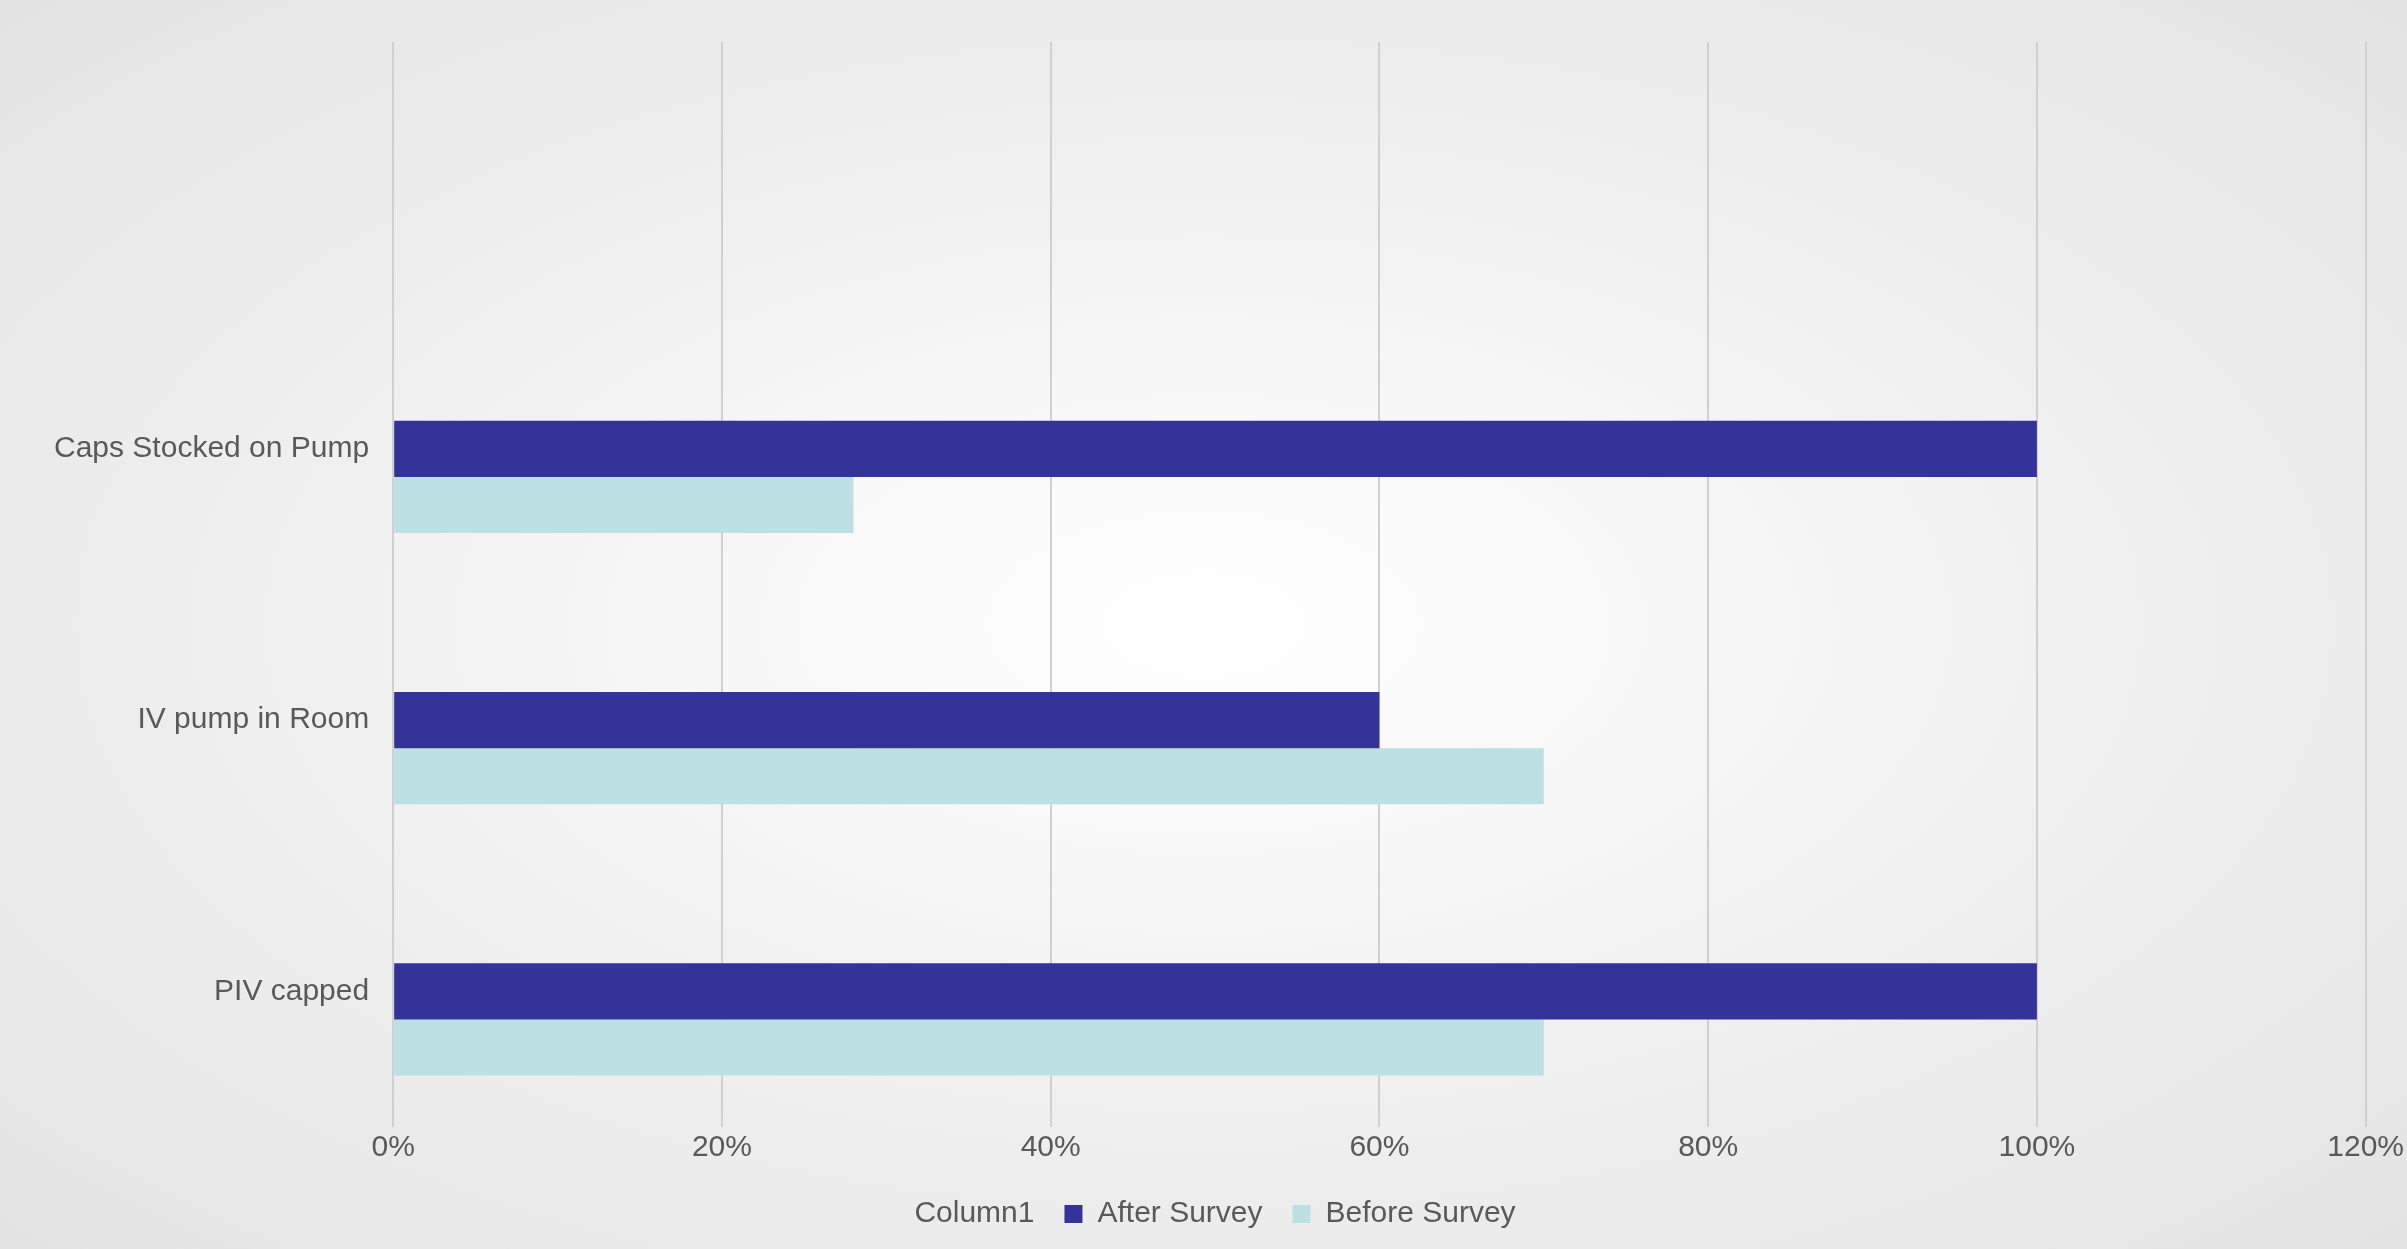 The width and height of the screenshot is (2407, 1249). I want to click on y-tick-label: PIV capped, so click(292, 989).